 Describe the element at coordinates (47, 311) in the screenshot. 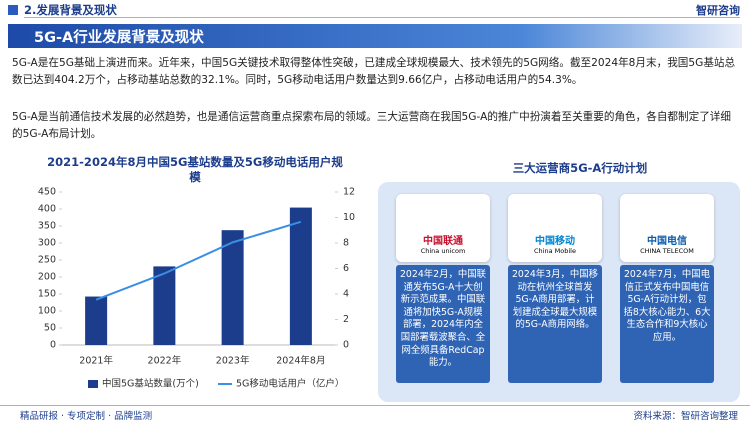

I see `y-tick-label: 100` at that location.